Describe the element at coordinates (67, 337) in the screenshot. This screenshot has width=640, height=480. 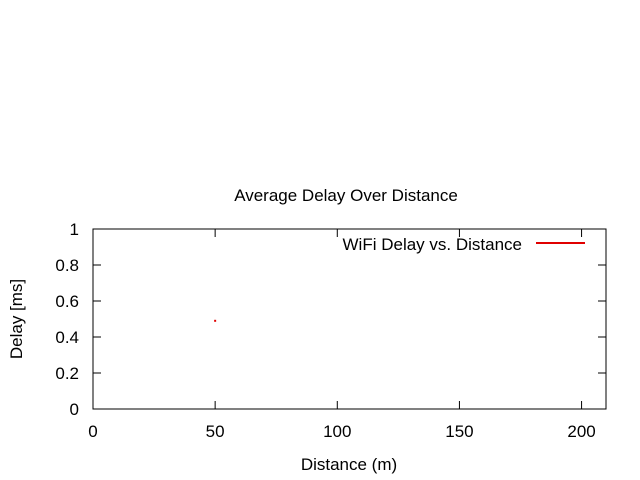
I see `y-tick-label: 0.4` at that location.